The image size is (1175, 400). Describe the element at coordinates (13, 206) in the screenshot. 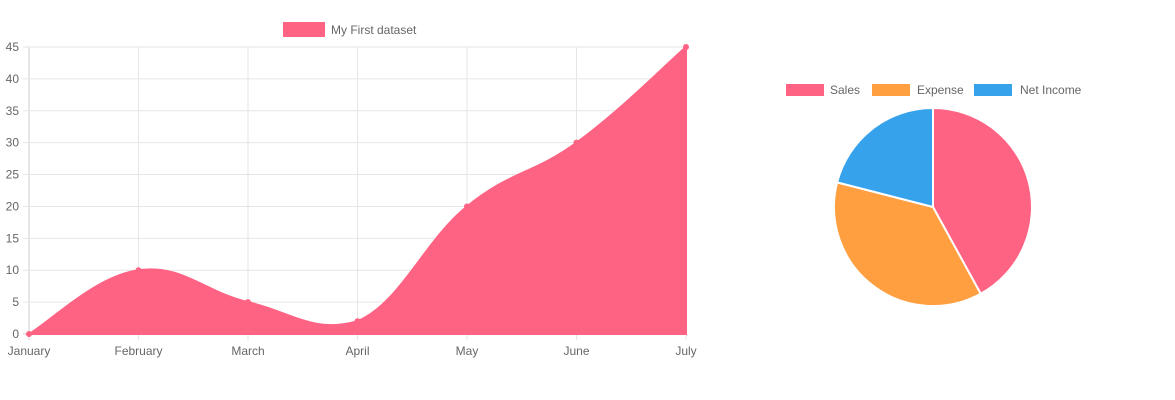

I see `y-tick-label: 20` at that location.